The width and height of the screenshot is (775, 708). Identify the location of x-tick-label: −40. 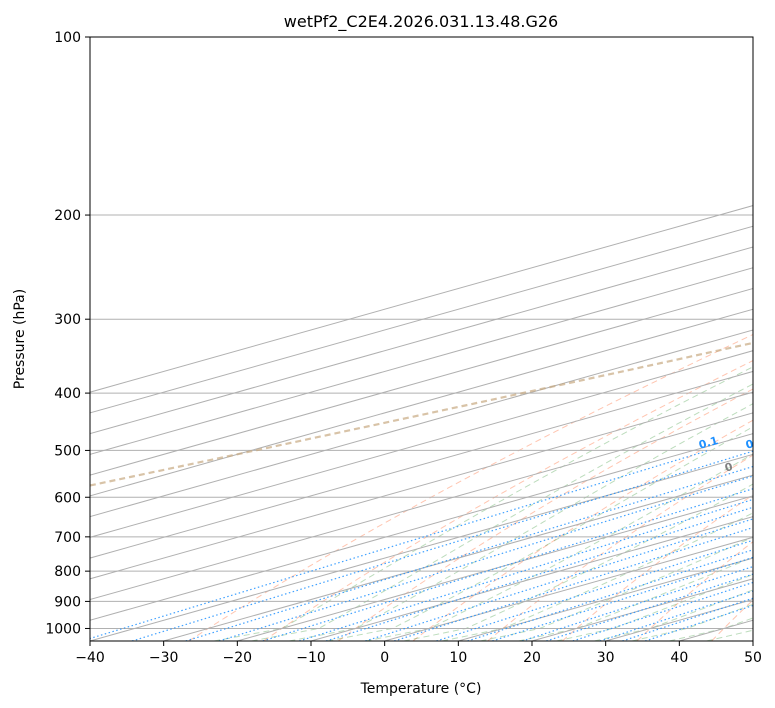
(90, 658).